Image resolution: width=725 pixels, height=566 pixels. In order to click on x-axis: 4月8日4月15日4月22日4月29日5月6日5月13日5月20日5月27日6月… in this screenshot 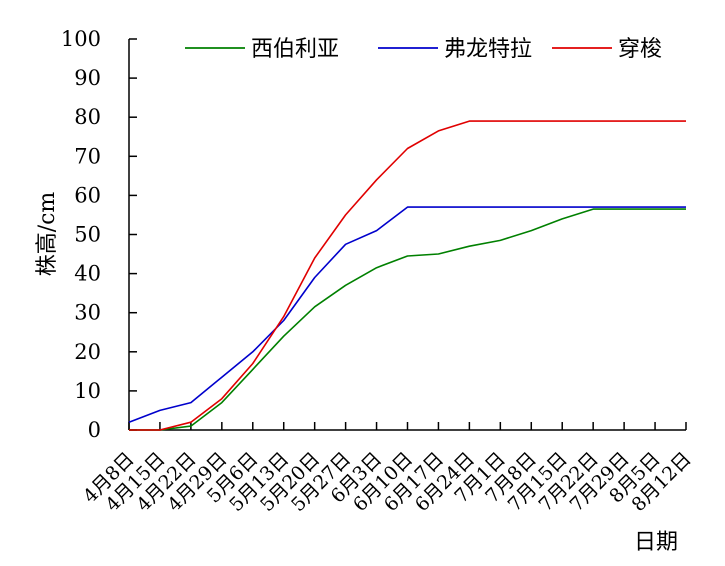, I will do `click(387, 469)`.